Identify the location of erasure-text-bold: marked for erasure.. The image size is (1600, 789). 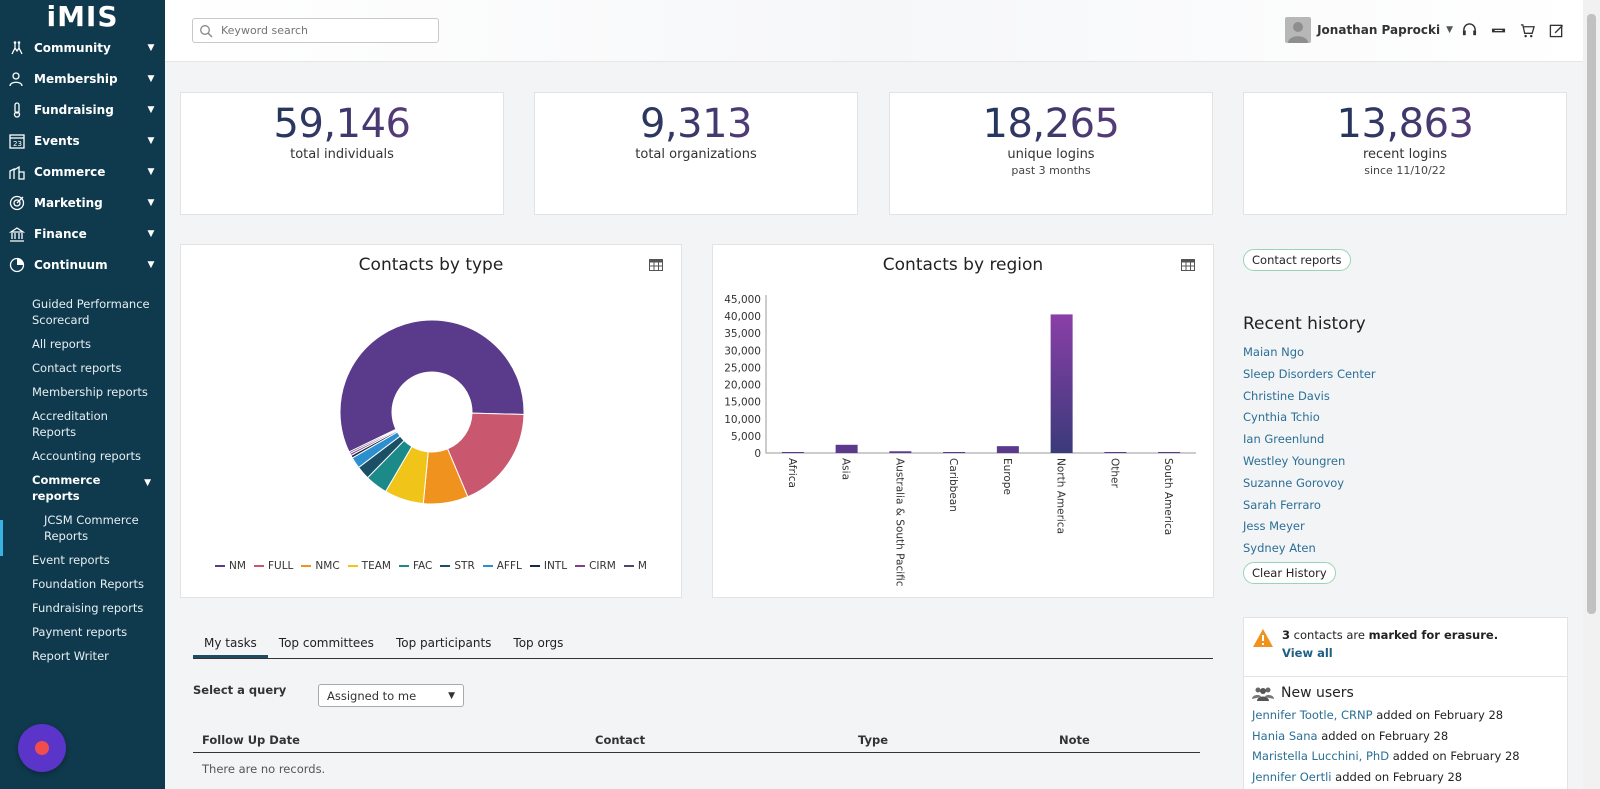
(1433, 635).